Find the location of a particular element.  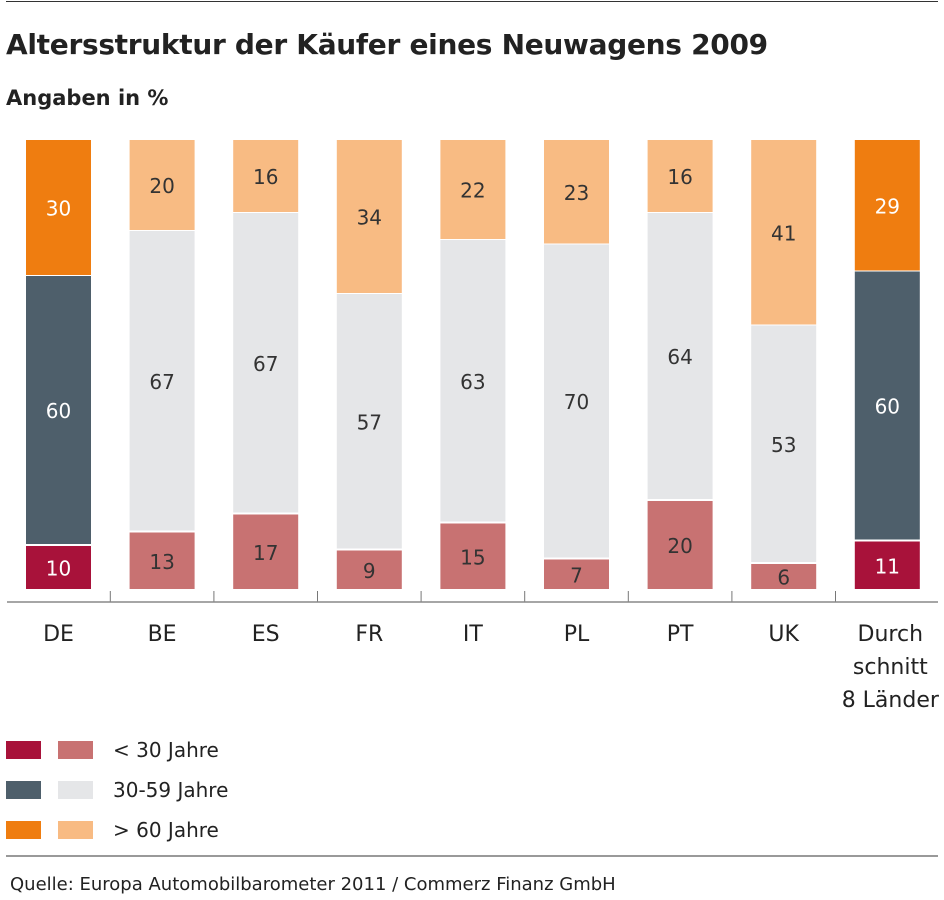

data-label: 6 is located at coordinates (783, 578).